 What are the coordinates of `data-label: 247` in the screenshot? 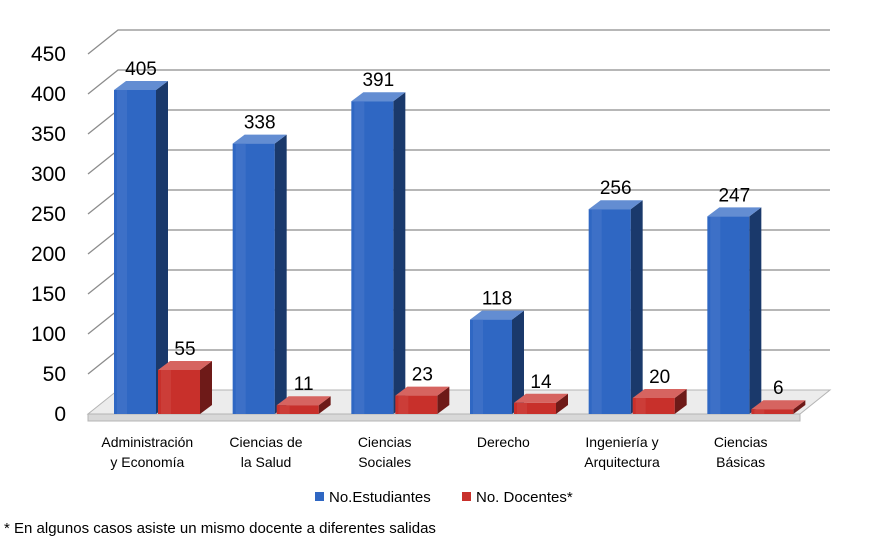 It's located at (734, 195).